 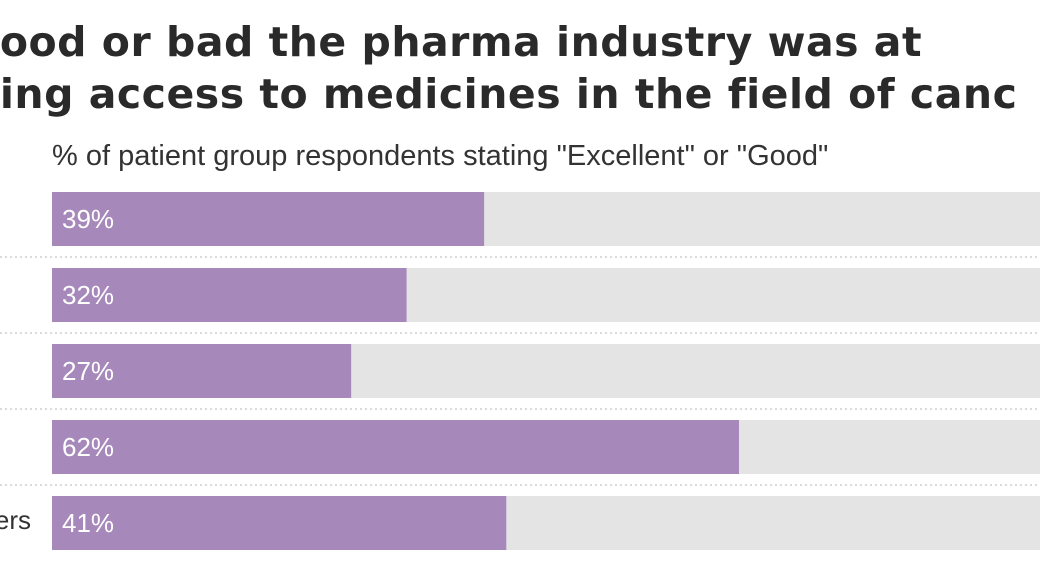 What do you see at coordinates (88, 523) in the screenshot?
I see `bar-value-label: 41%` at bounding box center [88, 523].